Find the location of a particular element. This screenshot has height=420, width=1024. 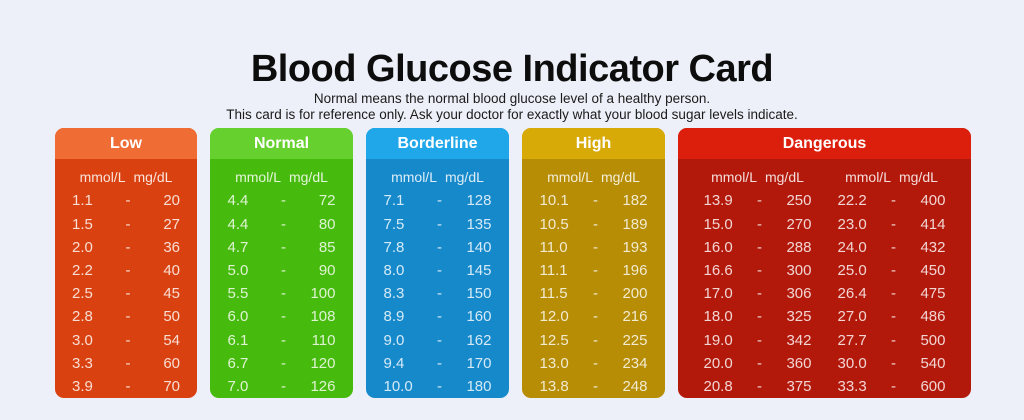

mmol-value: 9.4 is located at coordinates (394, 363).